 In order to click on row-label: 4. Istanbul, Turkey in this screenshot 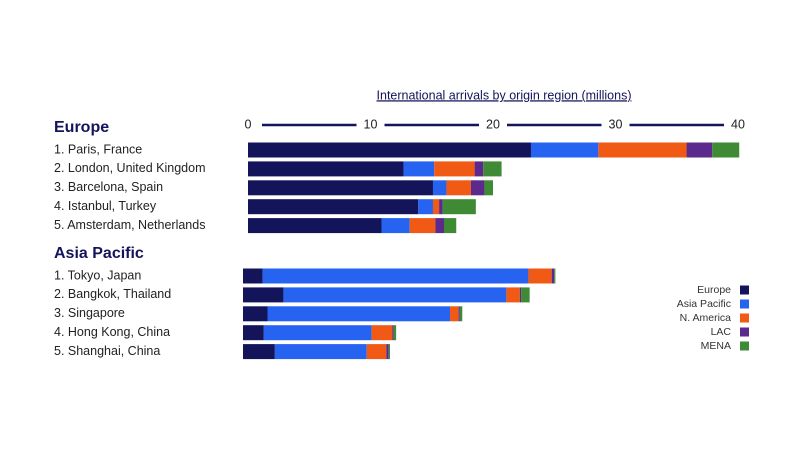, I will do `click(105, 206)`.